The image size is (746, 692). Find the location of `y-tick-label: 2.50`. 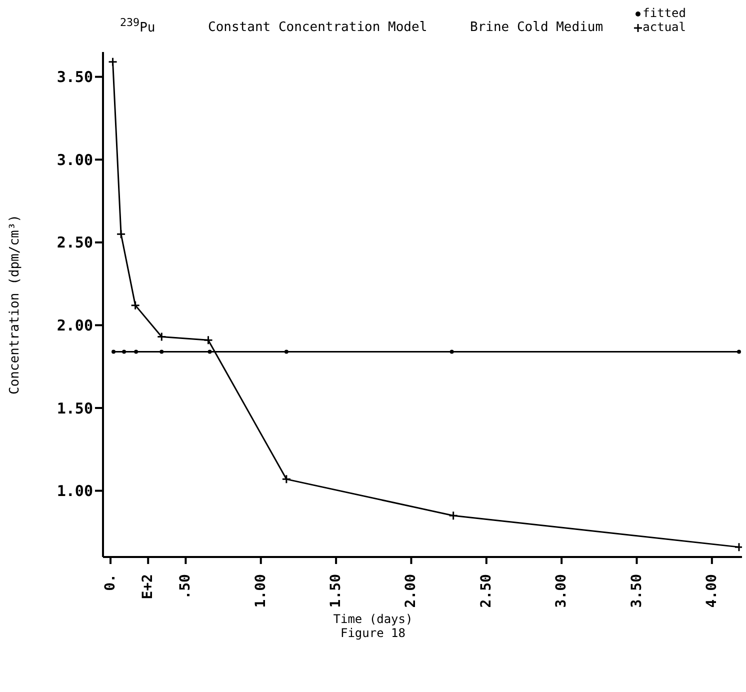

y-tick-label: 2.50 is located at coordinates (74, 243).